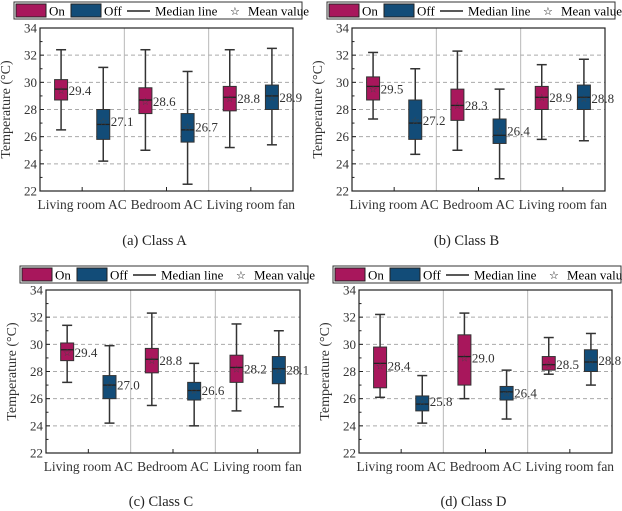 The image size is (622, 511). Describe the element at coordinates (79, 354) in the screenshot. I see `box-on: ☆ 29.4` at that location.